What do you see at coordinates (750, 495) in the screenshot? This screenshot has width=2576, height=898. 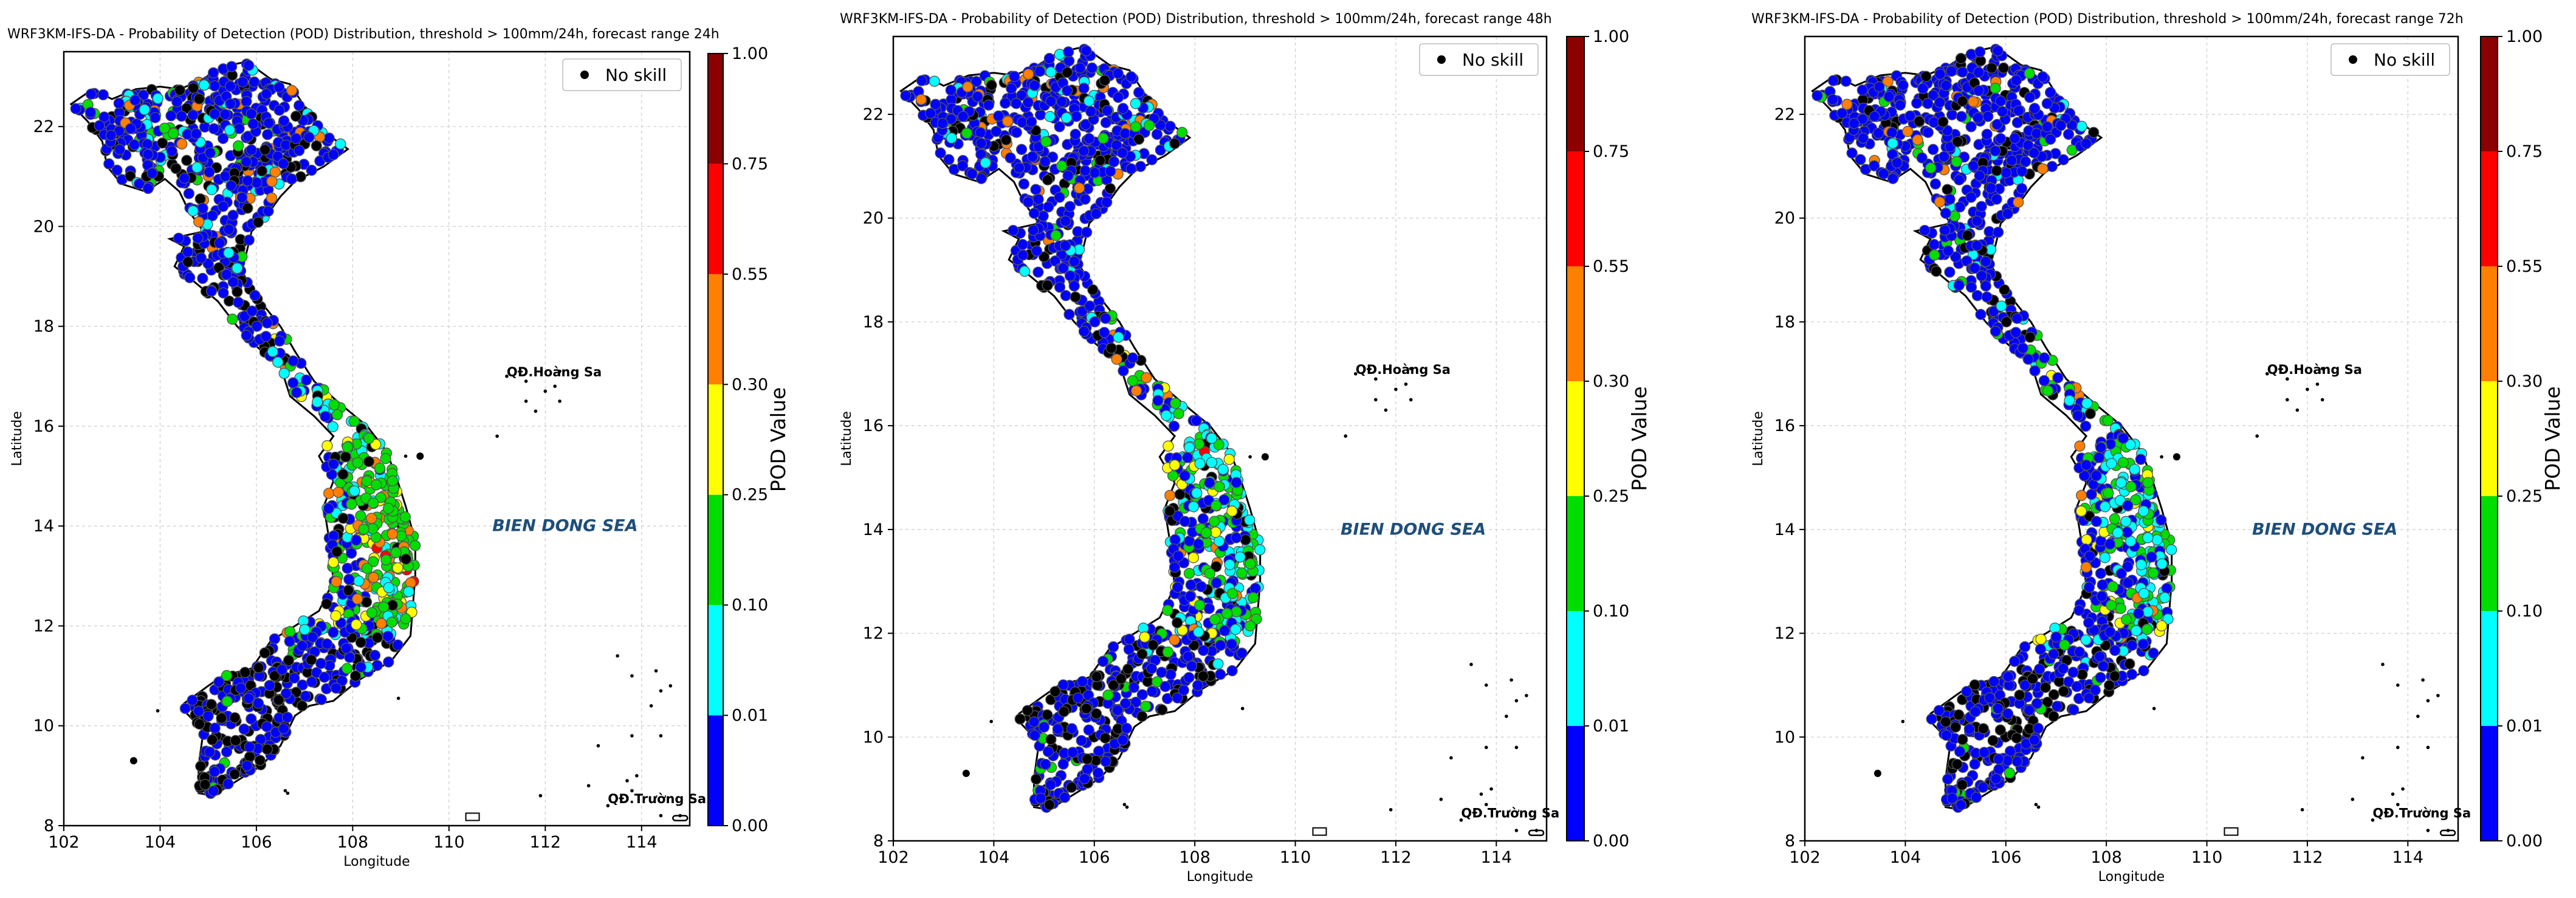 I see `colorbar-tick-label: 0.25` at bounding box center [750, 495].